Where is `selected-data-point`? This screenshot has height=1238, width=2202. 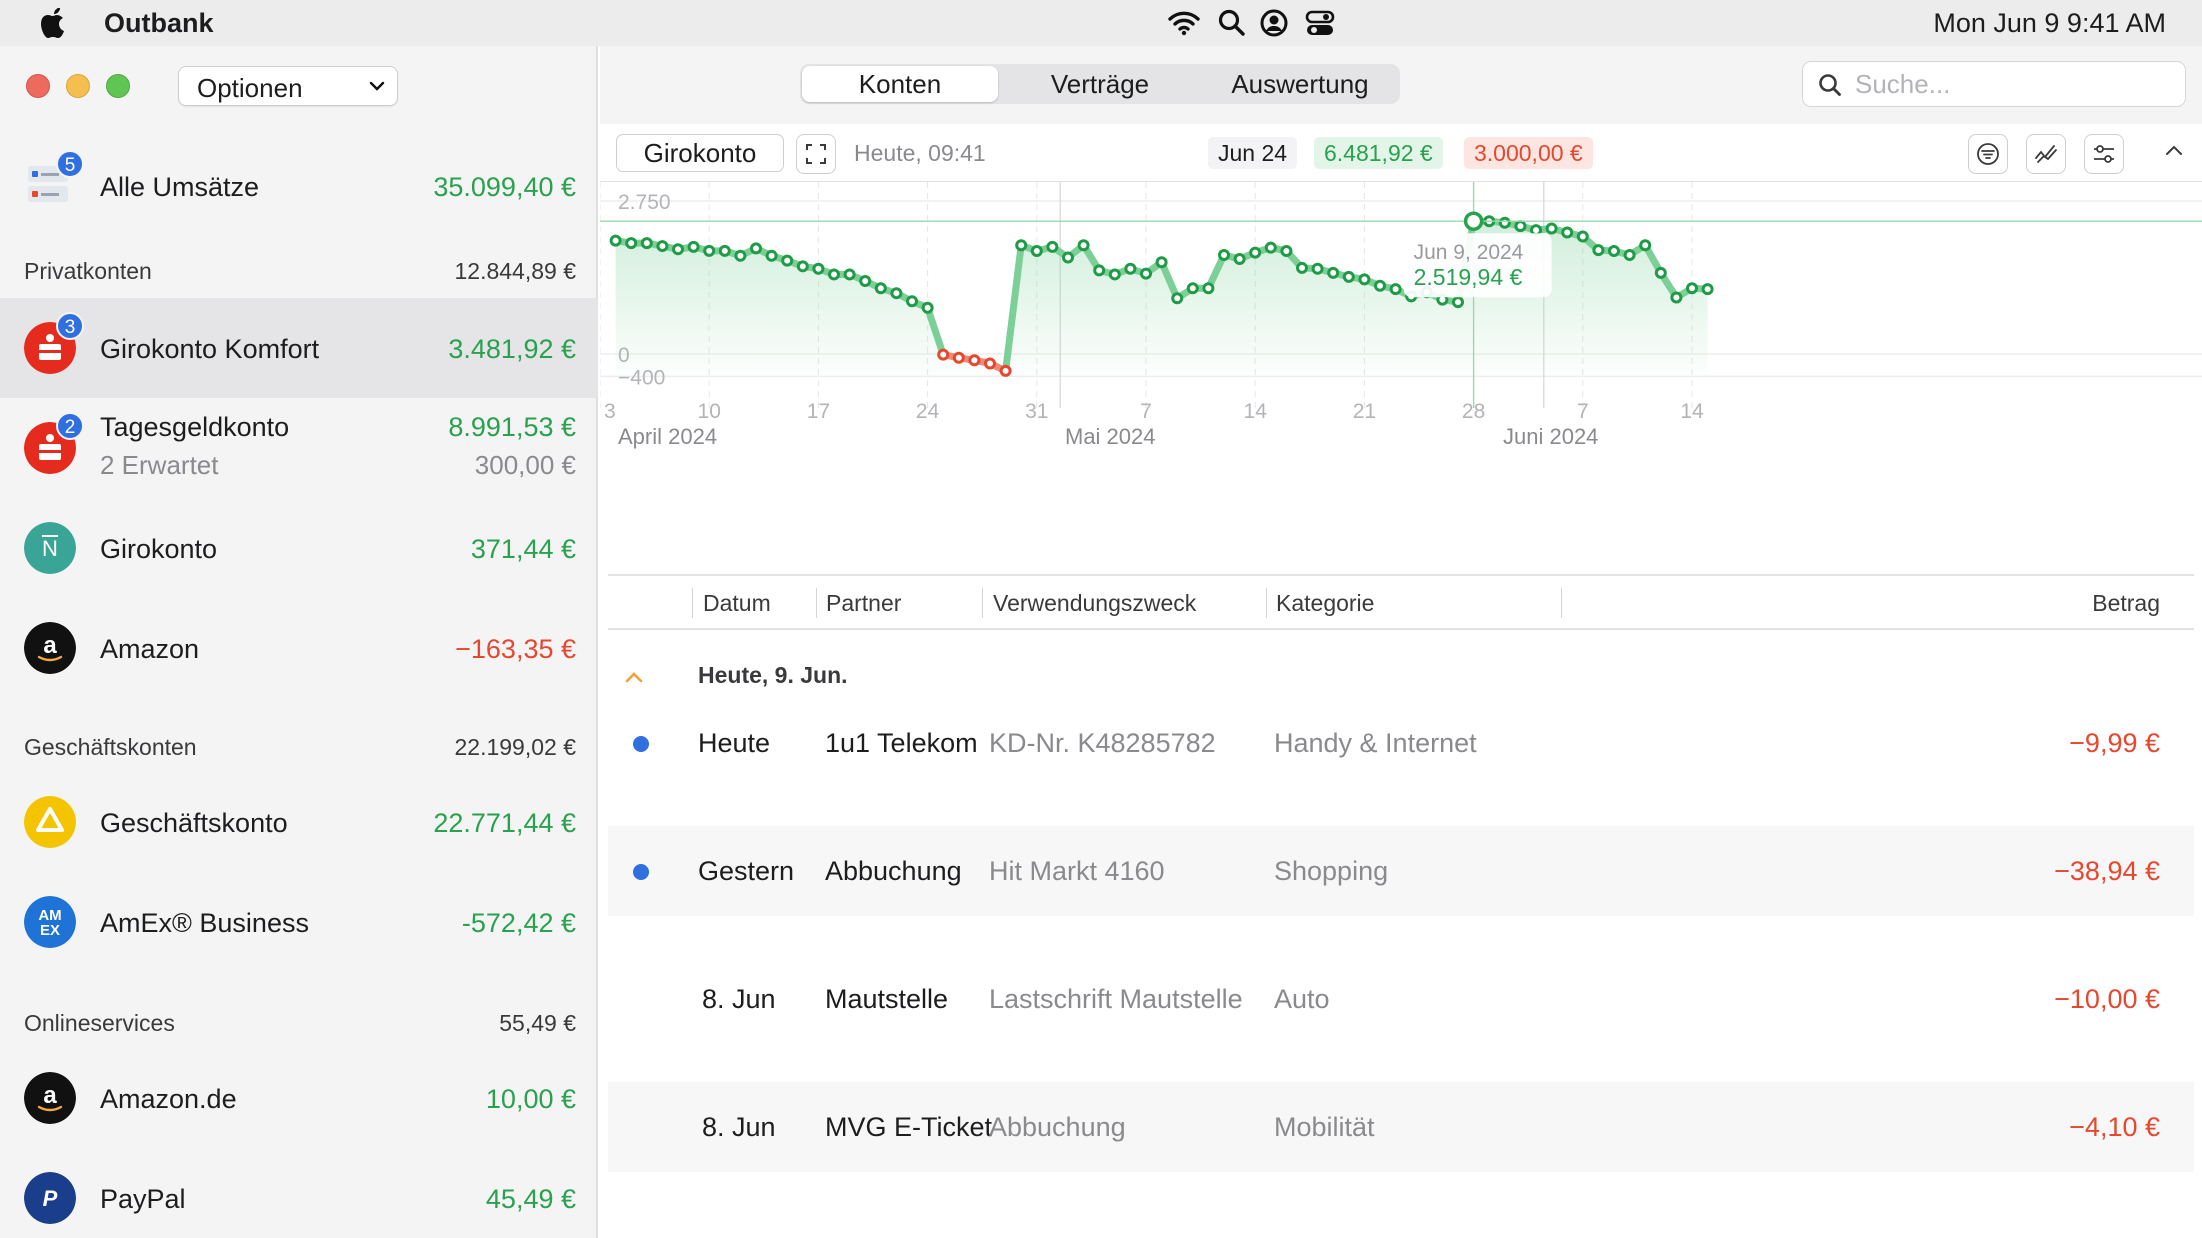 selected-data-point is located at coordinates (1473, 221).